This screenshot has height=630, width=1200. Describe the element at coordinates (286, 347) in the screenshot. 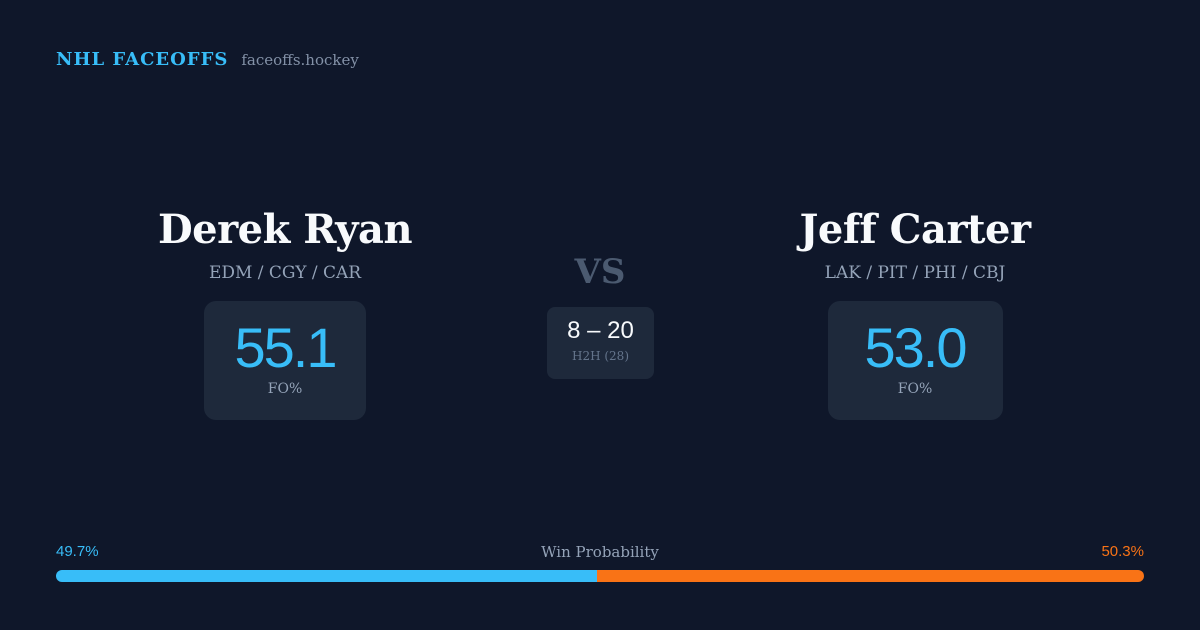

I see `player-left-fo-value: 55.1` at that location.